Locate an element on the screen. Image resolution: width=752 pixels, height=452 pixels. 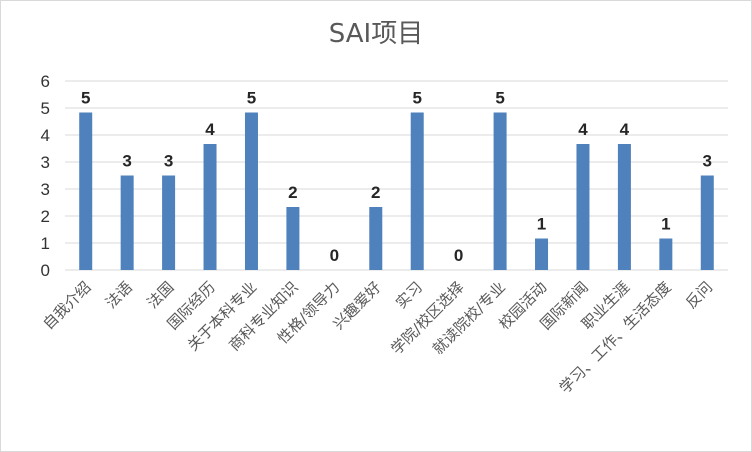
y-tick-label: 4 is located at coordinates (45, 135).